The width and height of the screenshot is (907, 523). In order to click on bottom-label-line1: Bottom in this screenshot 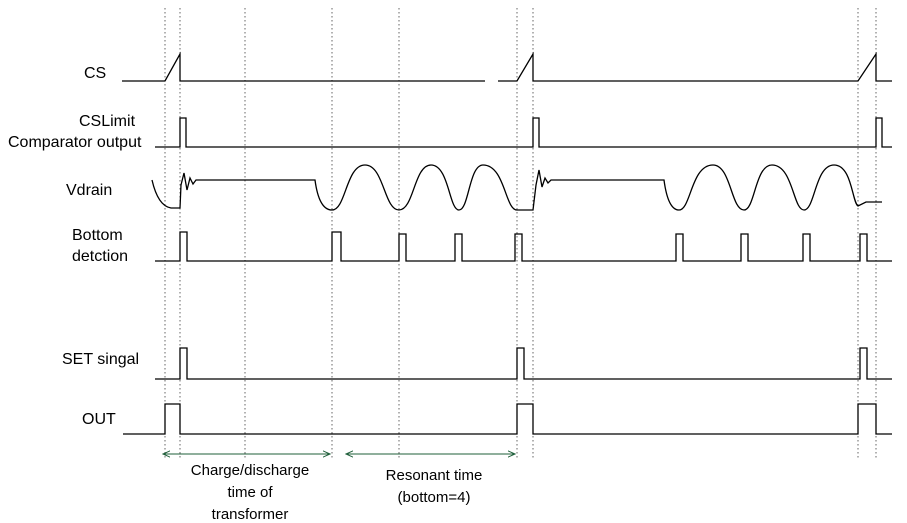, I will do `click(97, 235)`.